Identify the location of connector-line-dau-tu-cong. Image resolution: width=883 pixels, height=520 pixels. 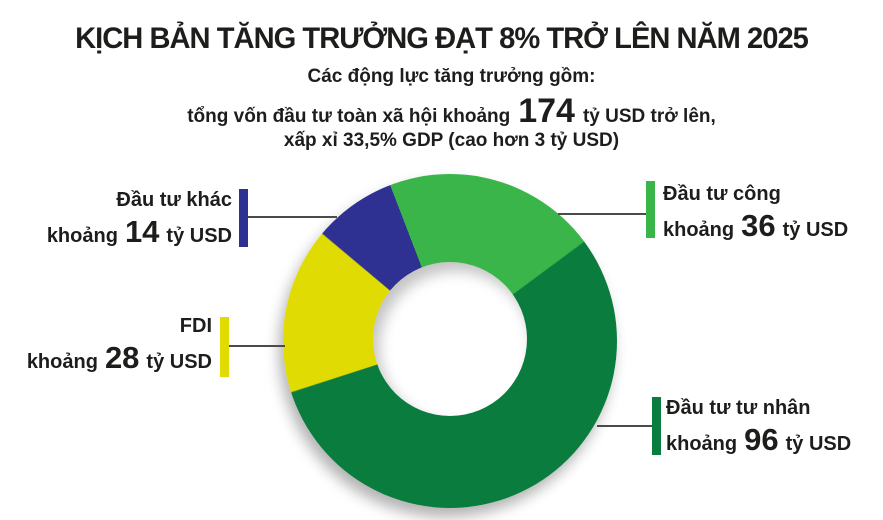
(602, 214).